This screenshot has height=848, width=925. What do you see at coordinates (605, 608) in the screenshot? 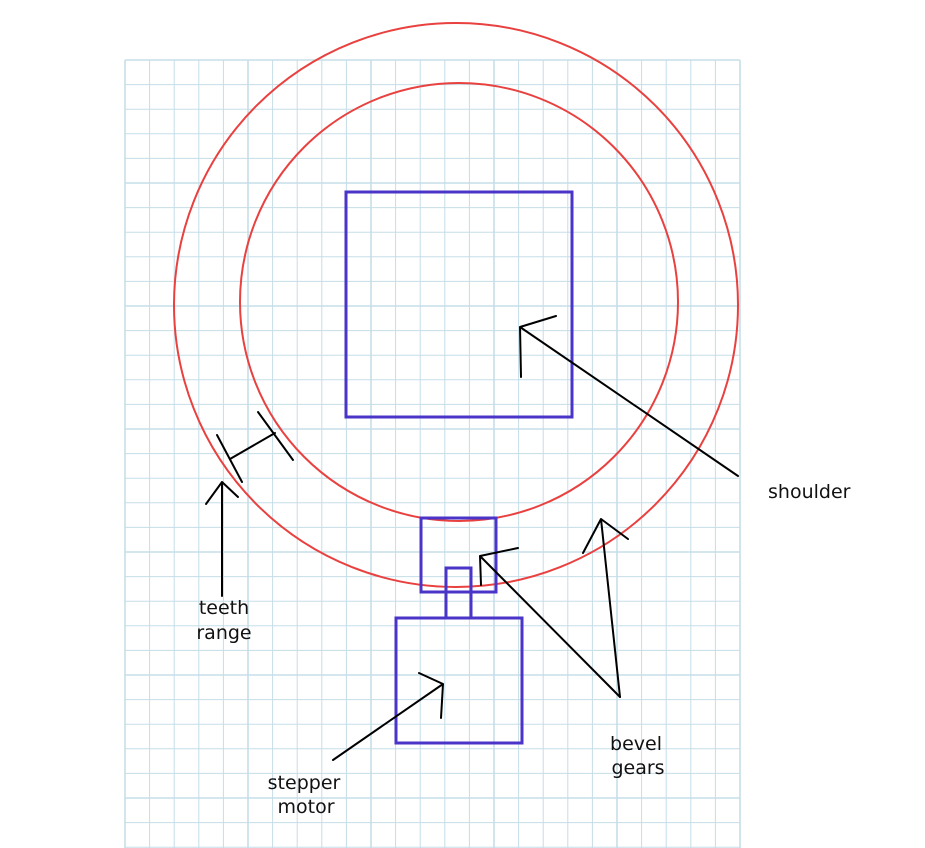
I see `bevel-gears-arrow-outer` at bounding box center [605, 608].